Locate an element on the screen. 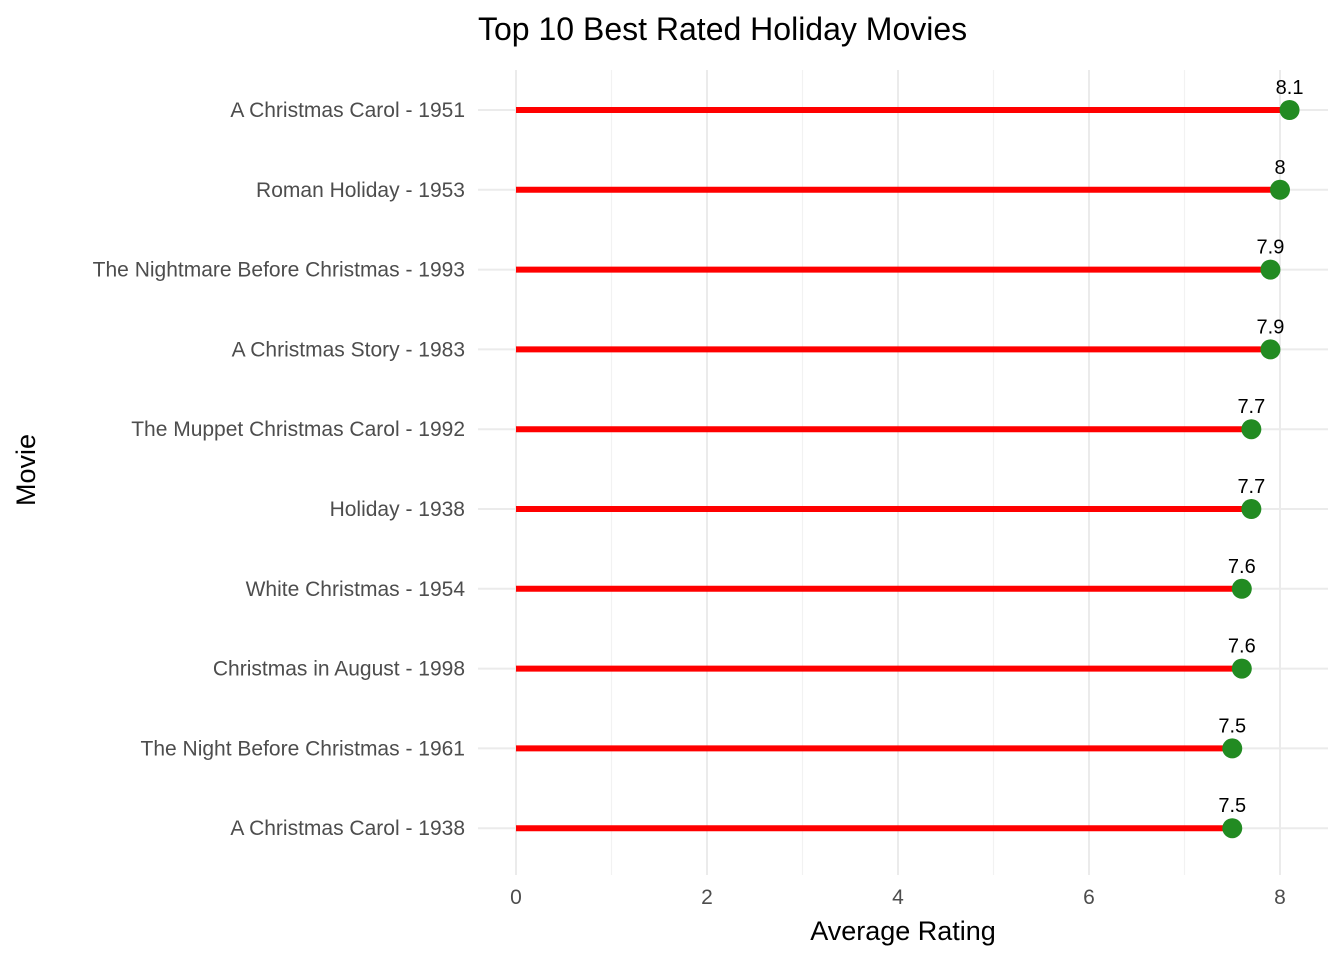 The height and width of the screenshot is (960, 1344). y-tick-label: Holiday - 1938 is located at coordinates (397, 509).